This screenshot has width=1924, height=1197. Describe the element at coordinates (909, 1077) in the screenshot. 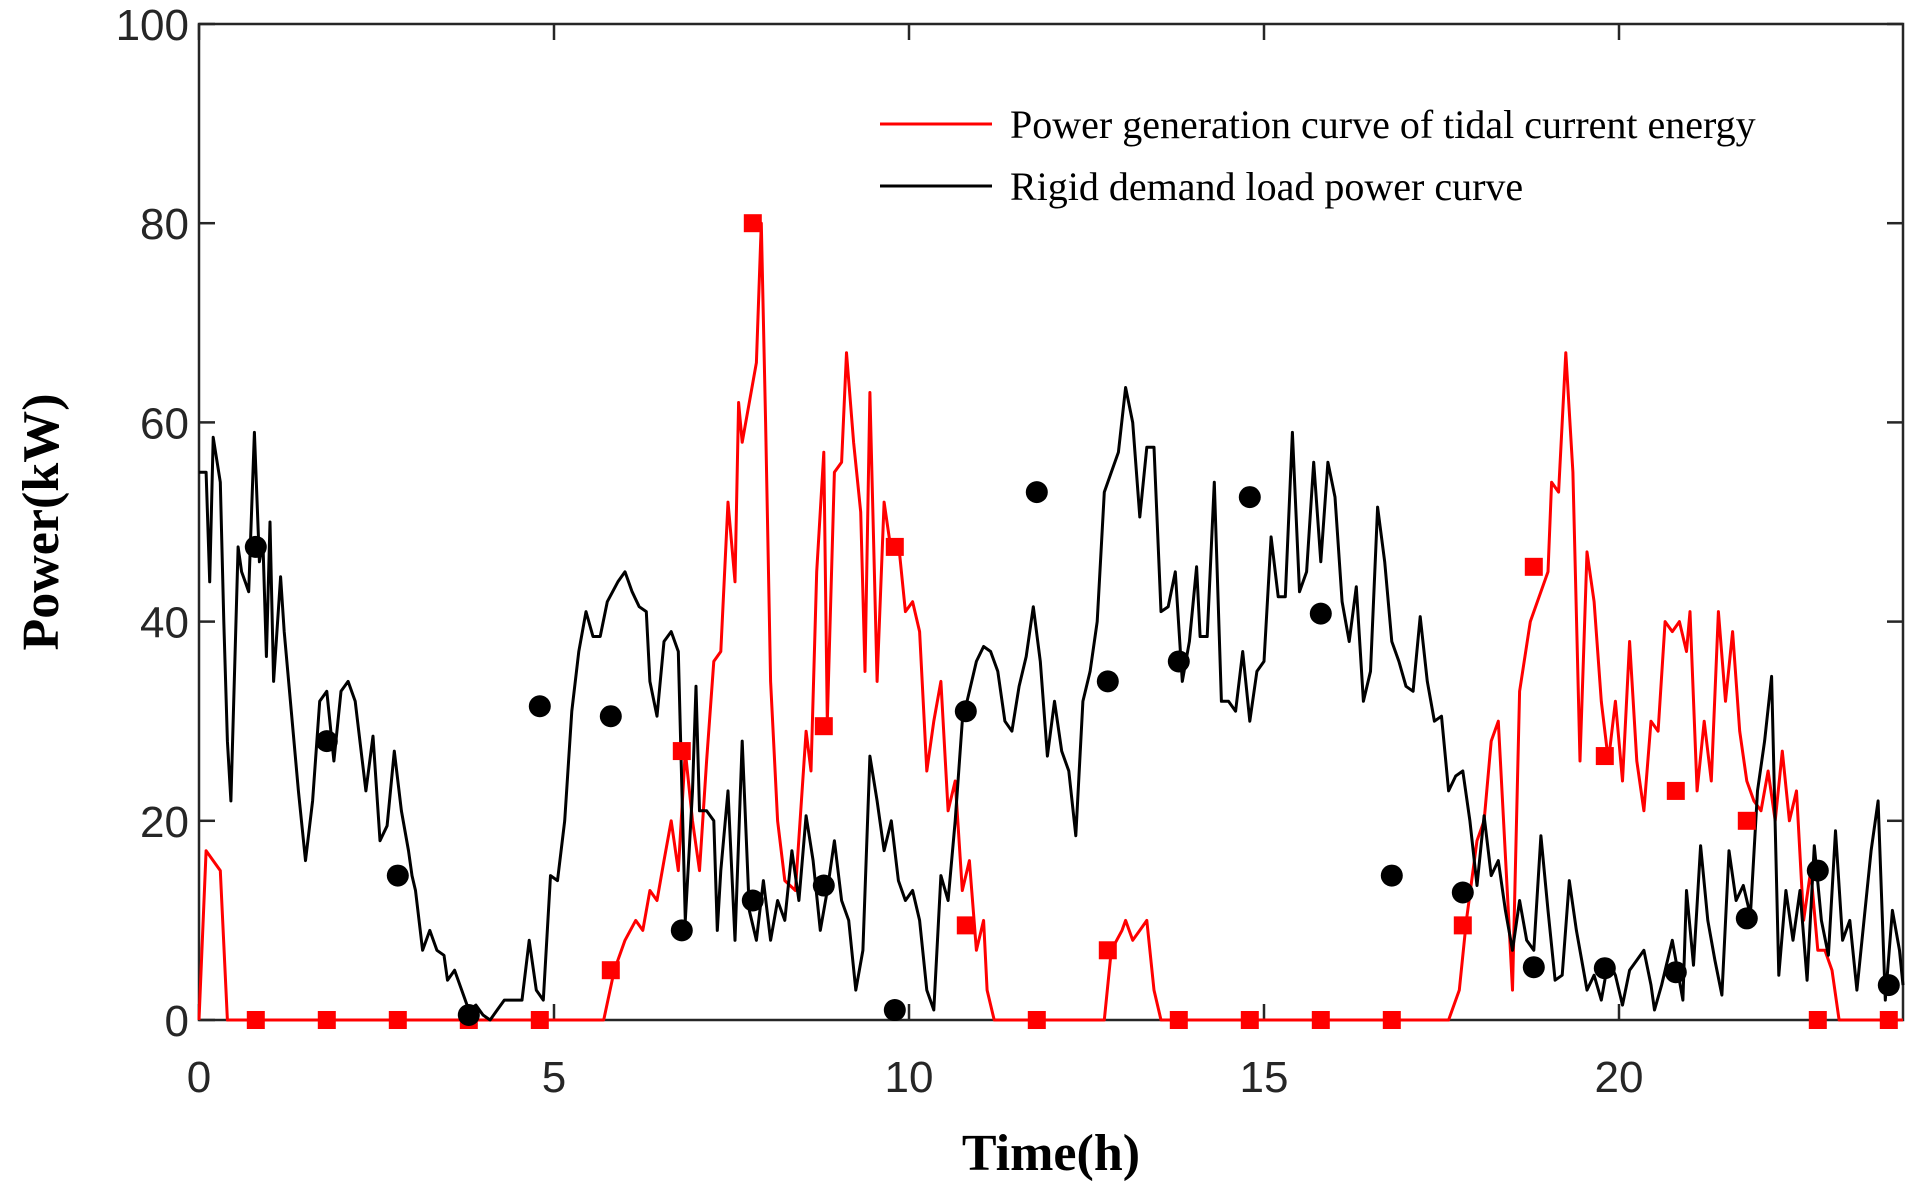

I see `x-tick-label: 10` at that location.